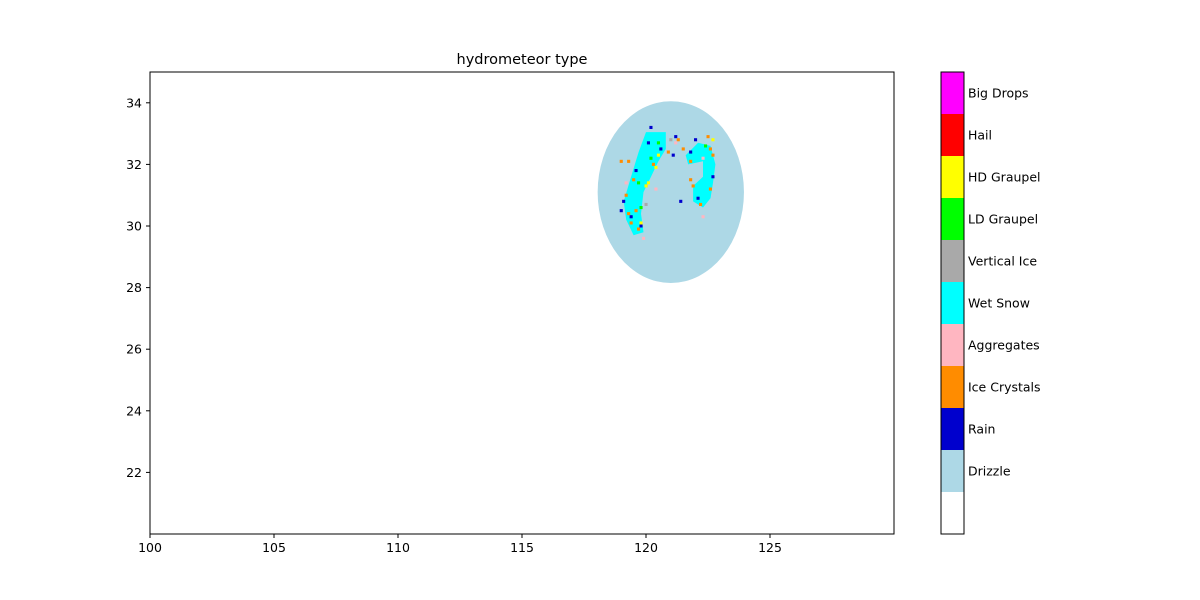 This screenshot has width=1200, height=600. What do you see at coordinates (952, 345) in the screenshot?
I see `colorbar-swatch-aggregates` at bounding box center [952, 345].